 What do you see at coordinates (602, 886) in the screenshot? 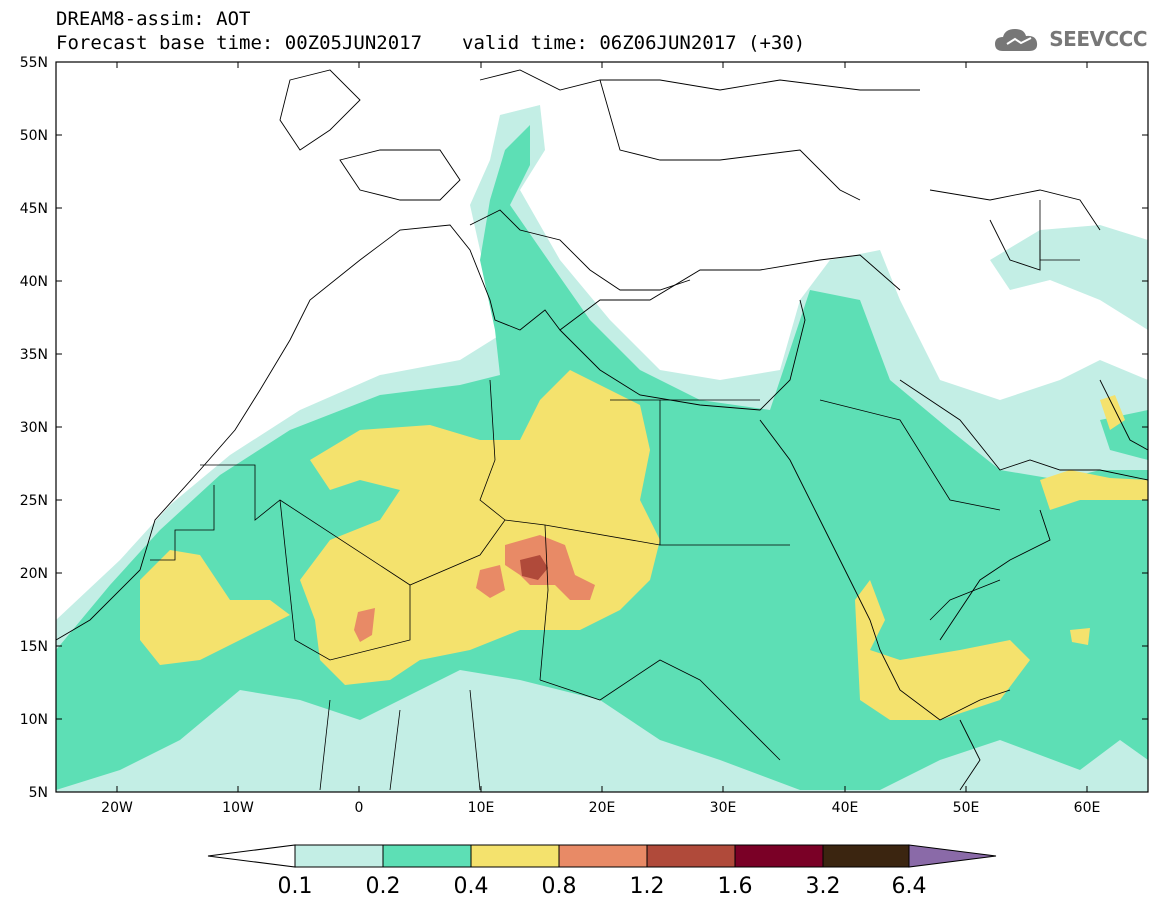
I see `colorbar-labels: 0.1 0.2 0.4 0.8 1.2 1.6 3.2 6.4` at bounding box center [602, 886].